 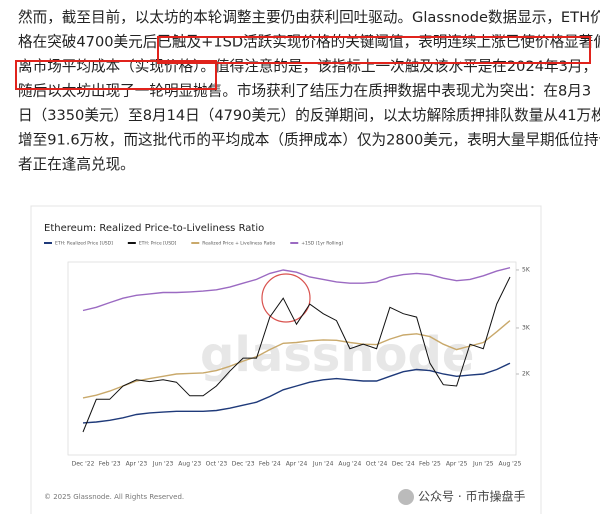 I want to click on x-tick-label: Oct '24, so click(x=377, y=464).